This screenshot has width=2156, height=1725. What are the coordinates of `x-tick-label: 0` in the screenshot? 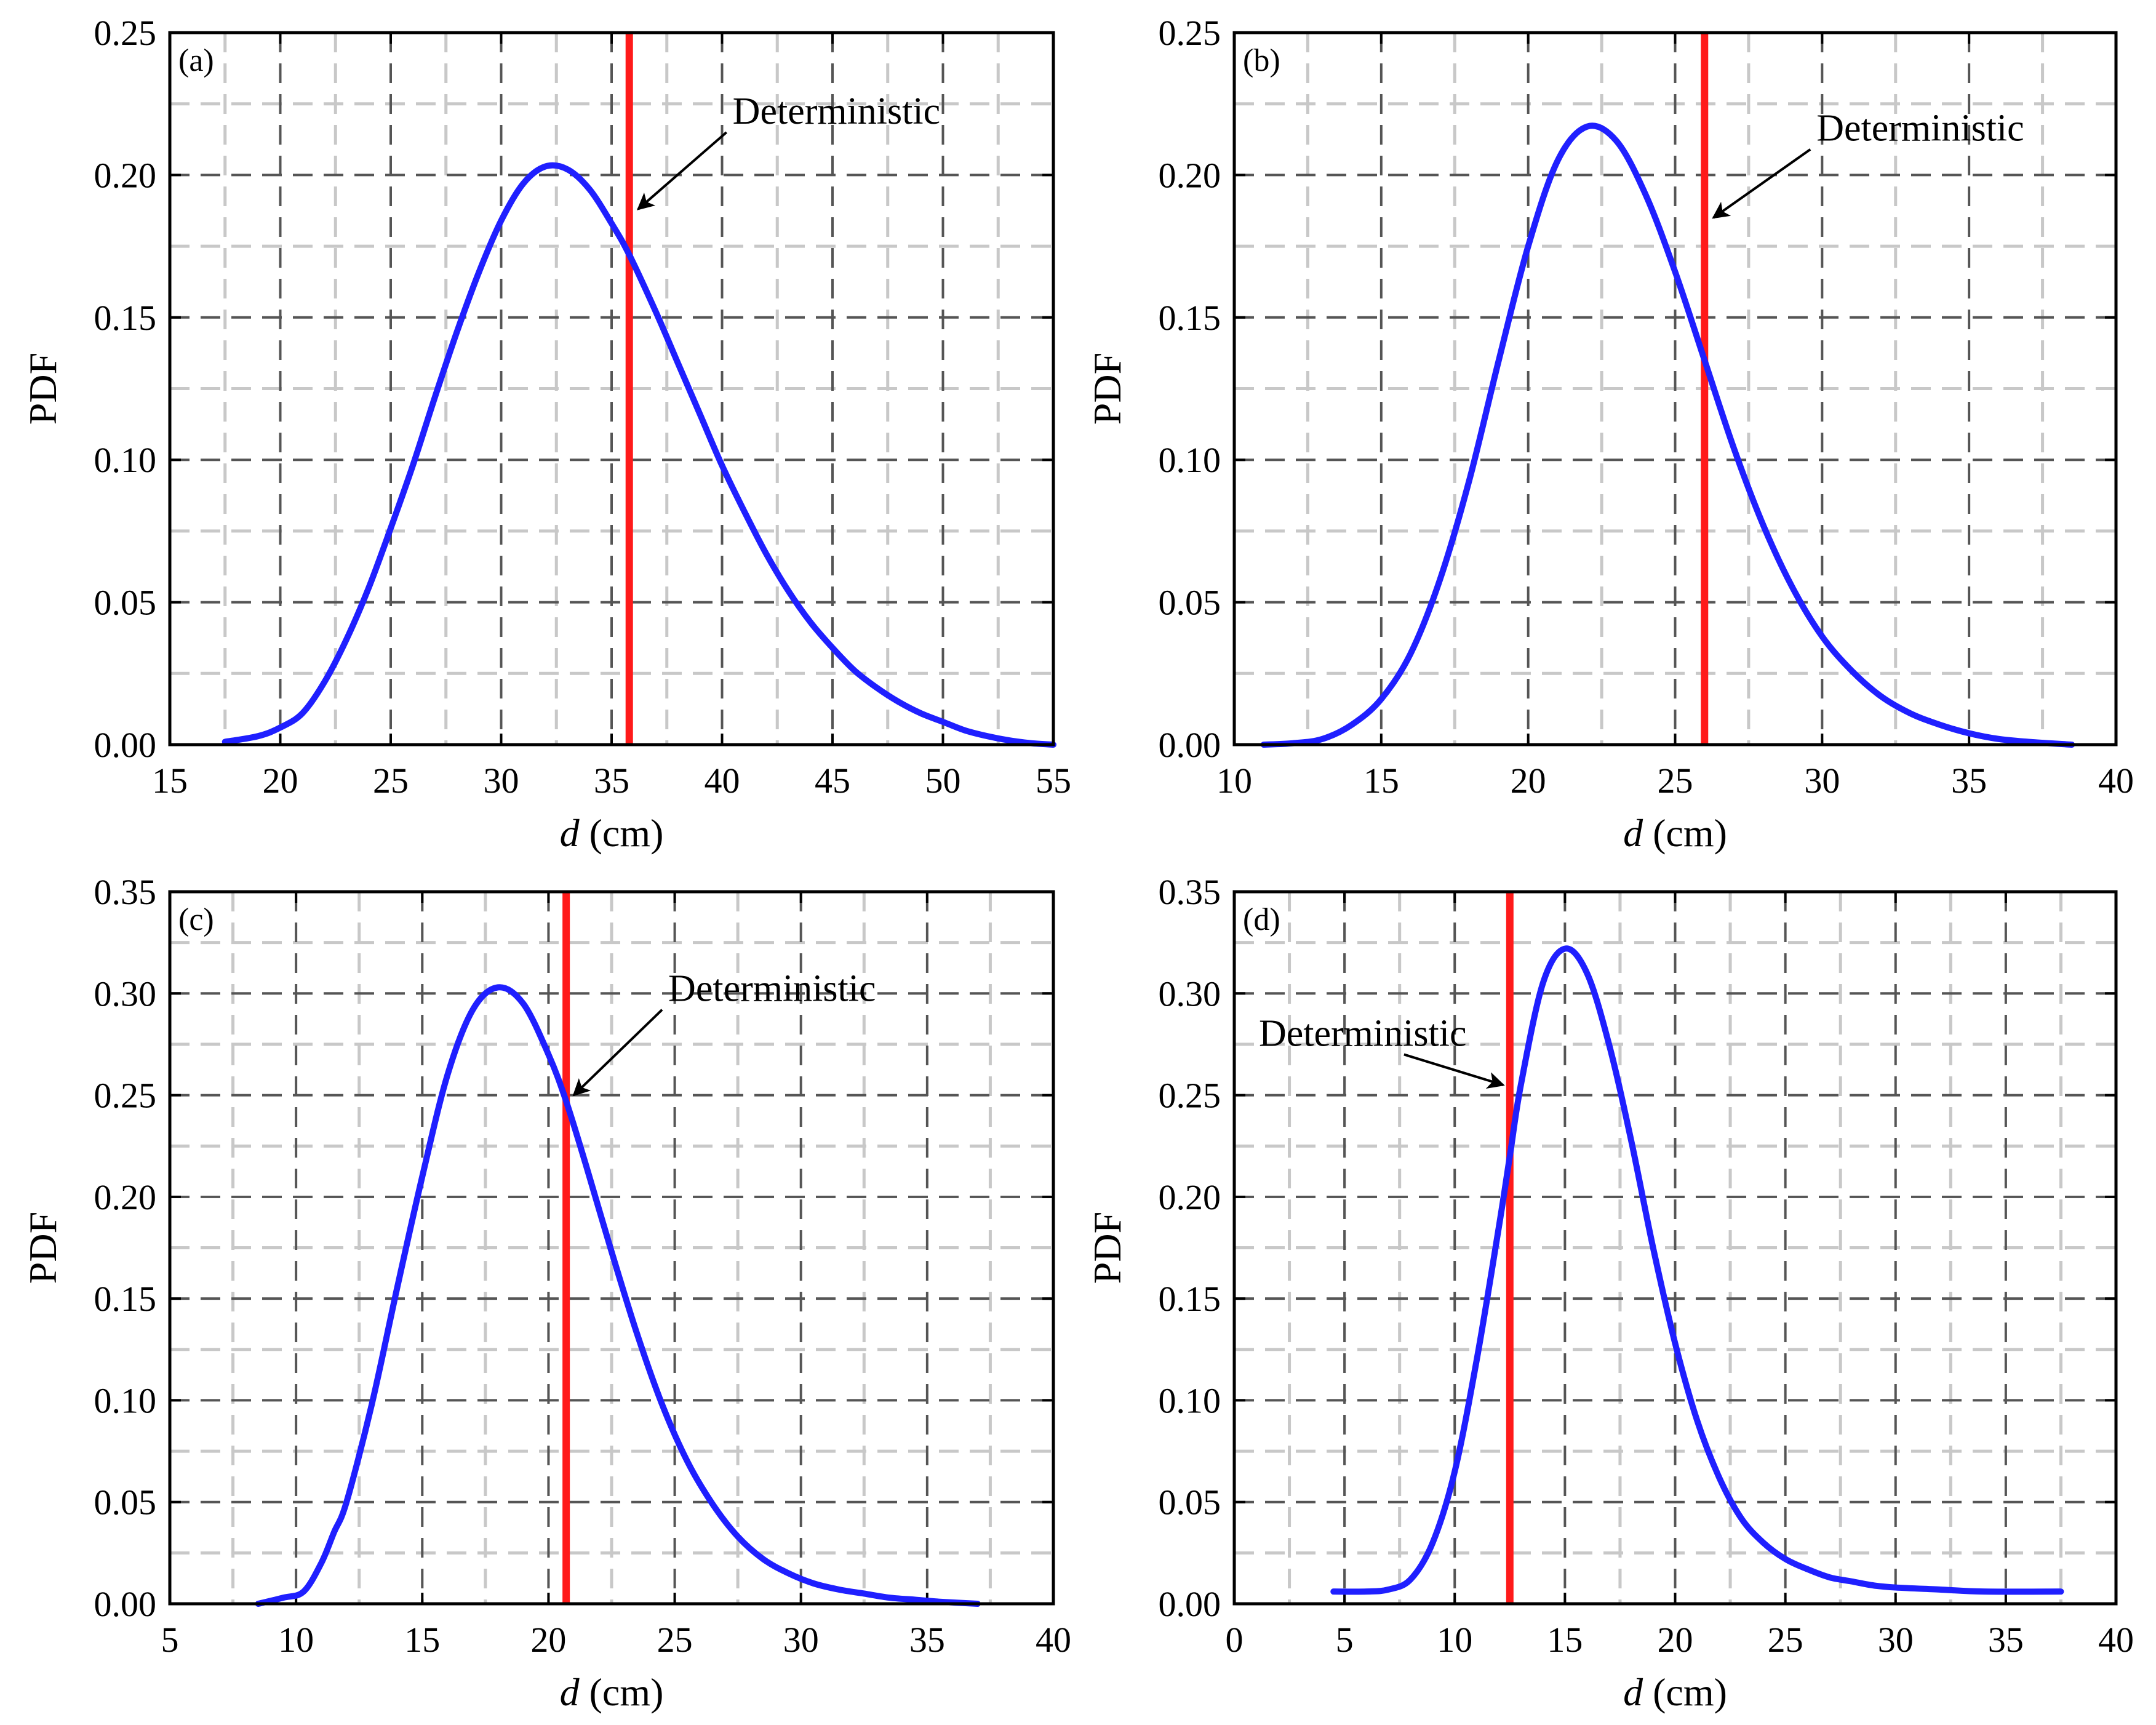 It's located at (1235, 1640).